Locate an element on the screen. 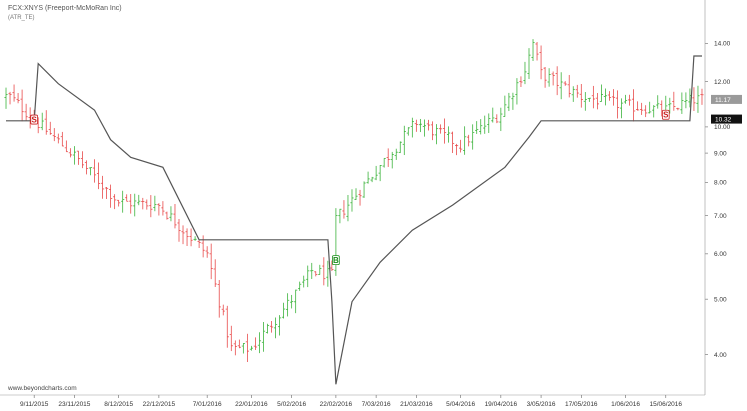 The image size is (747, 411). x-tick-label: 15/06/2016 is located at coordinates (666, 404).